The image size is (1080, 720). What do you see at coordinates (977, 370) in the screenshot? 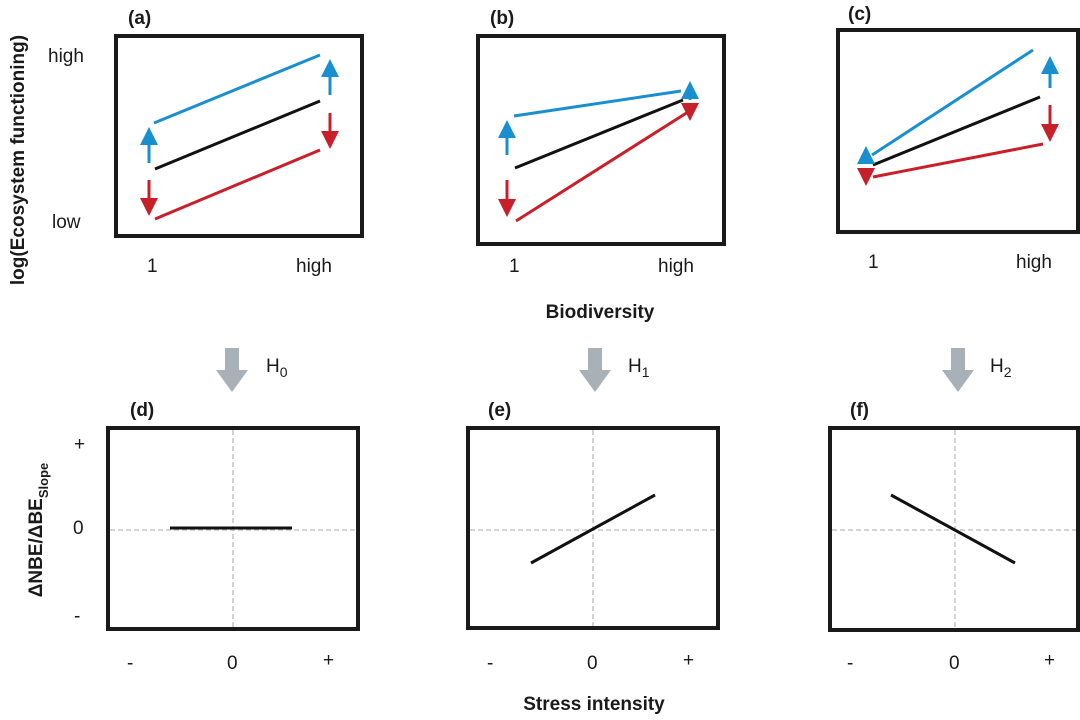
I see `hypothesis-h2: H2` at bounding box center [977, 370].